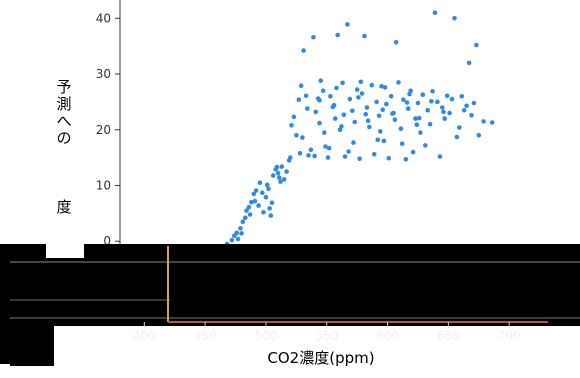 The image size is (580, 378). I want to click on x-tick-label: 600, so click(387, 336).